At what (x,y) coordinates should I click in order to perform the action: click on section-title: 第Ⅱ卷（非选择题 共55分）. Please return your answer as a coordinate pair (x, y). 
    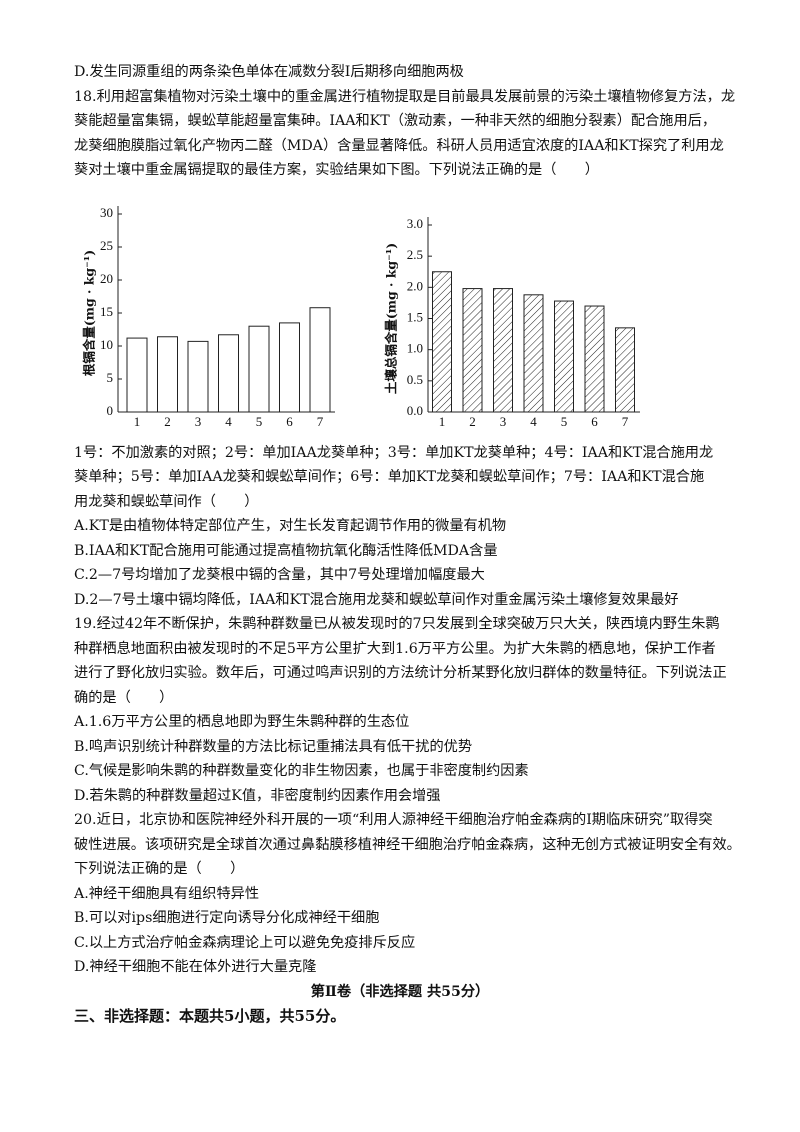
    Looking at the image, I should click on (400, 991).